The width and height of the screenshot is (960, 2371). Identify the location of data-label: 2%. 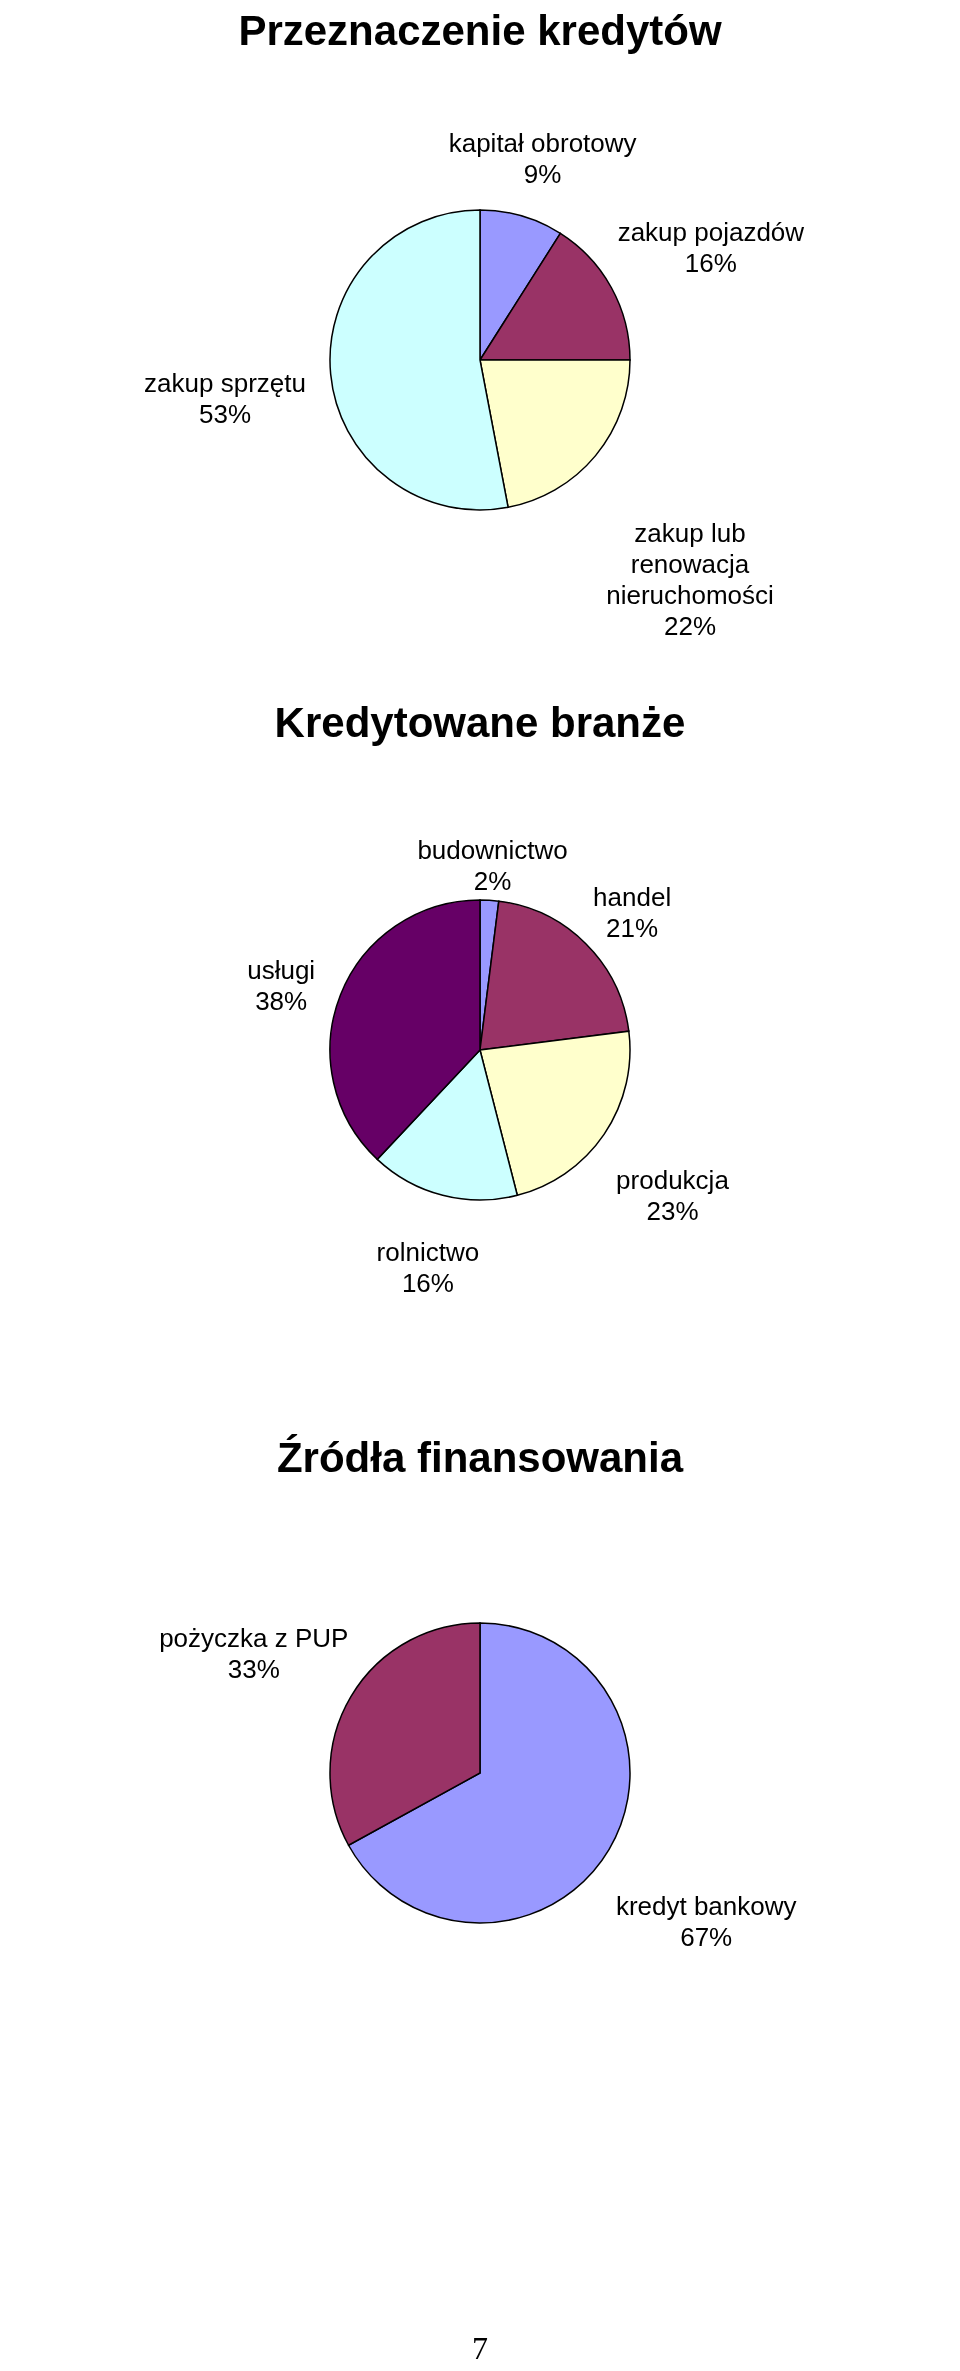
(492, 880).